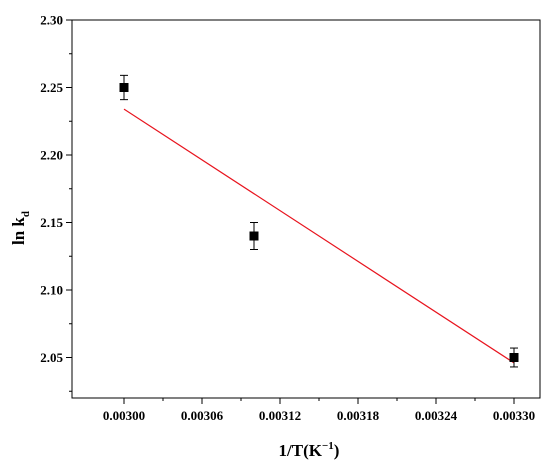 The height and width of the screenshot is (472, 550). Describe the element at coordinates (436, 415) in the screenshot. I see `x-tick-label: 0.00324` at that location.